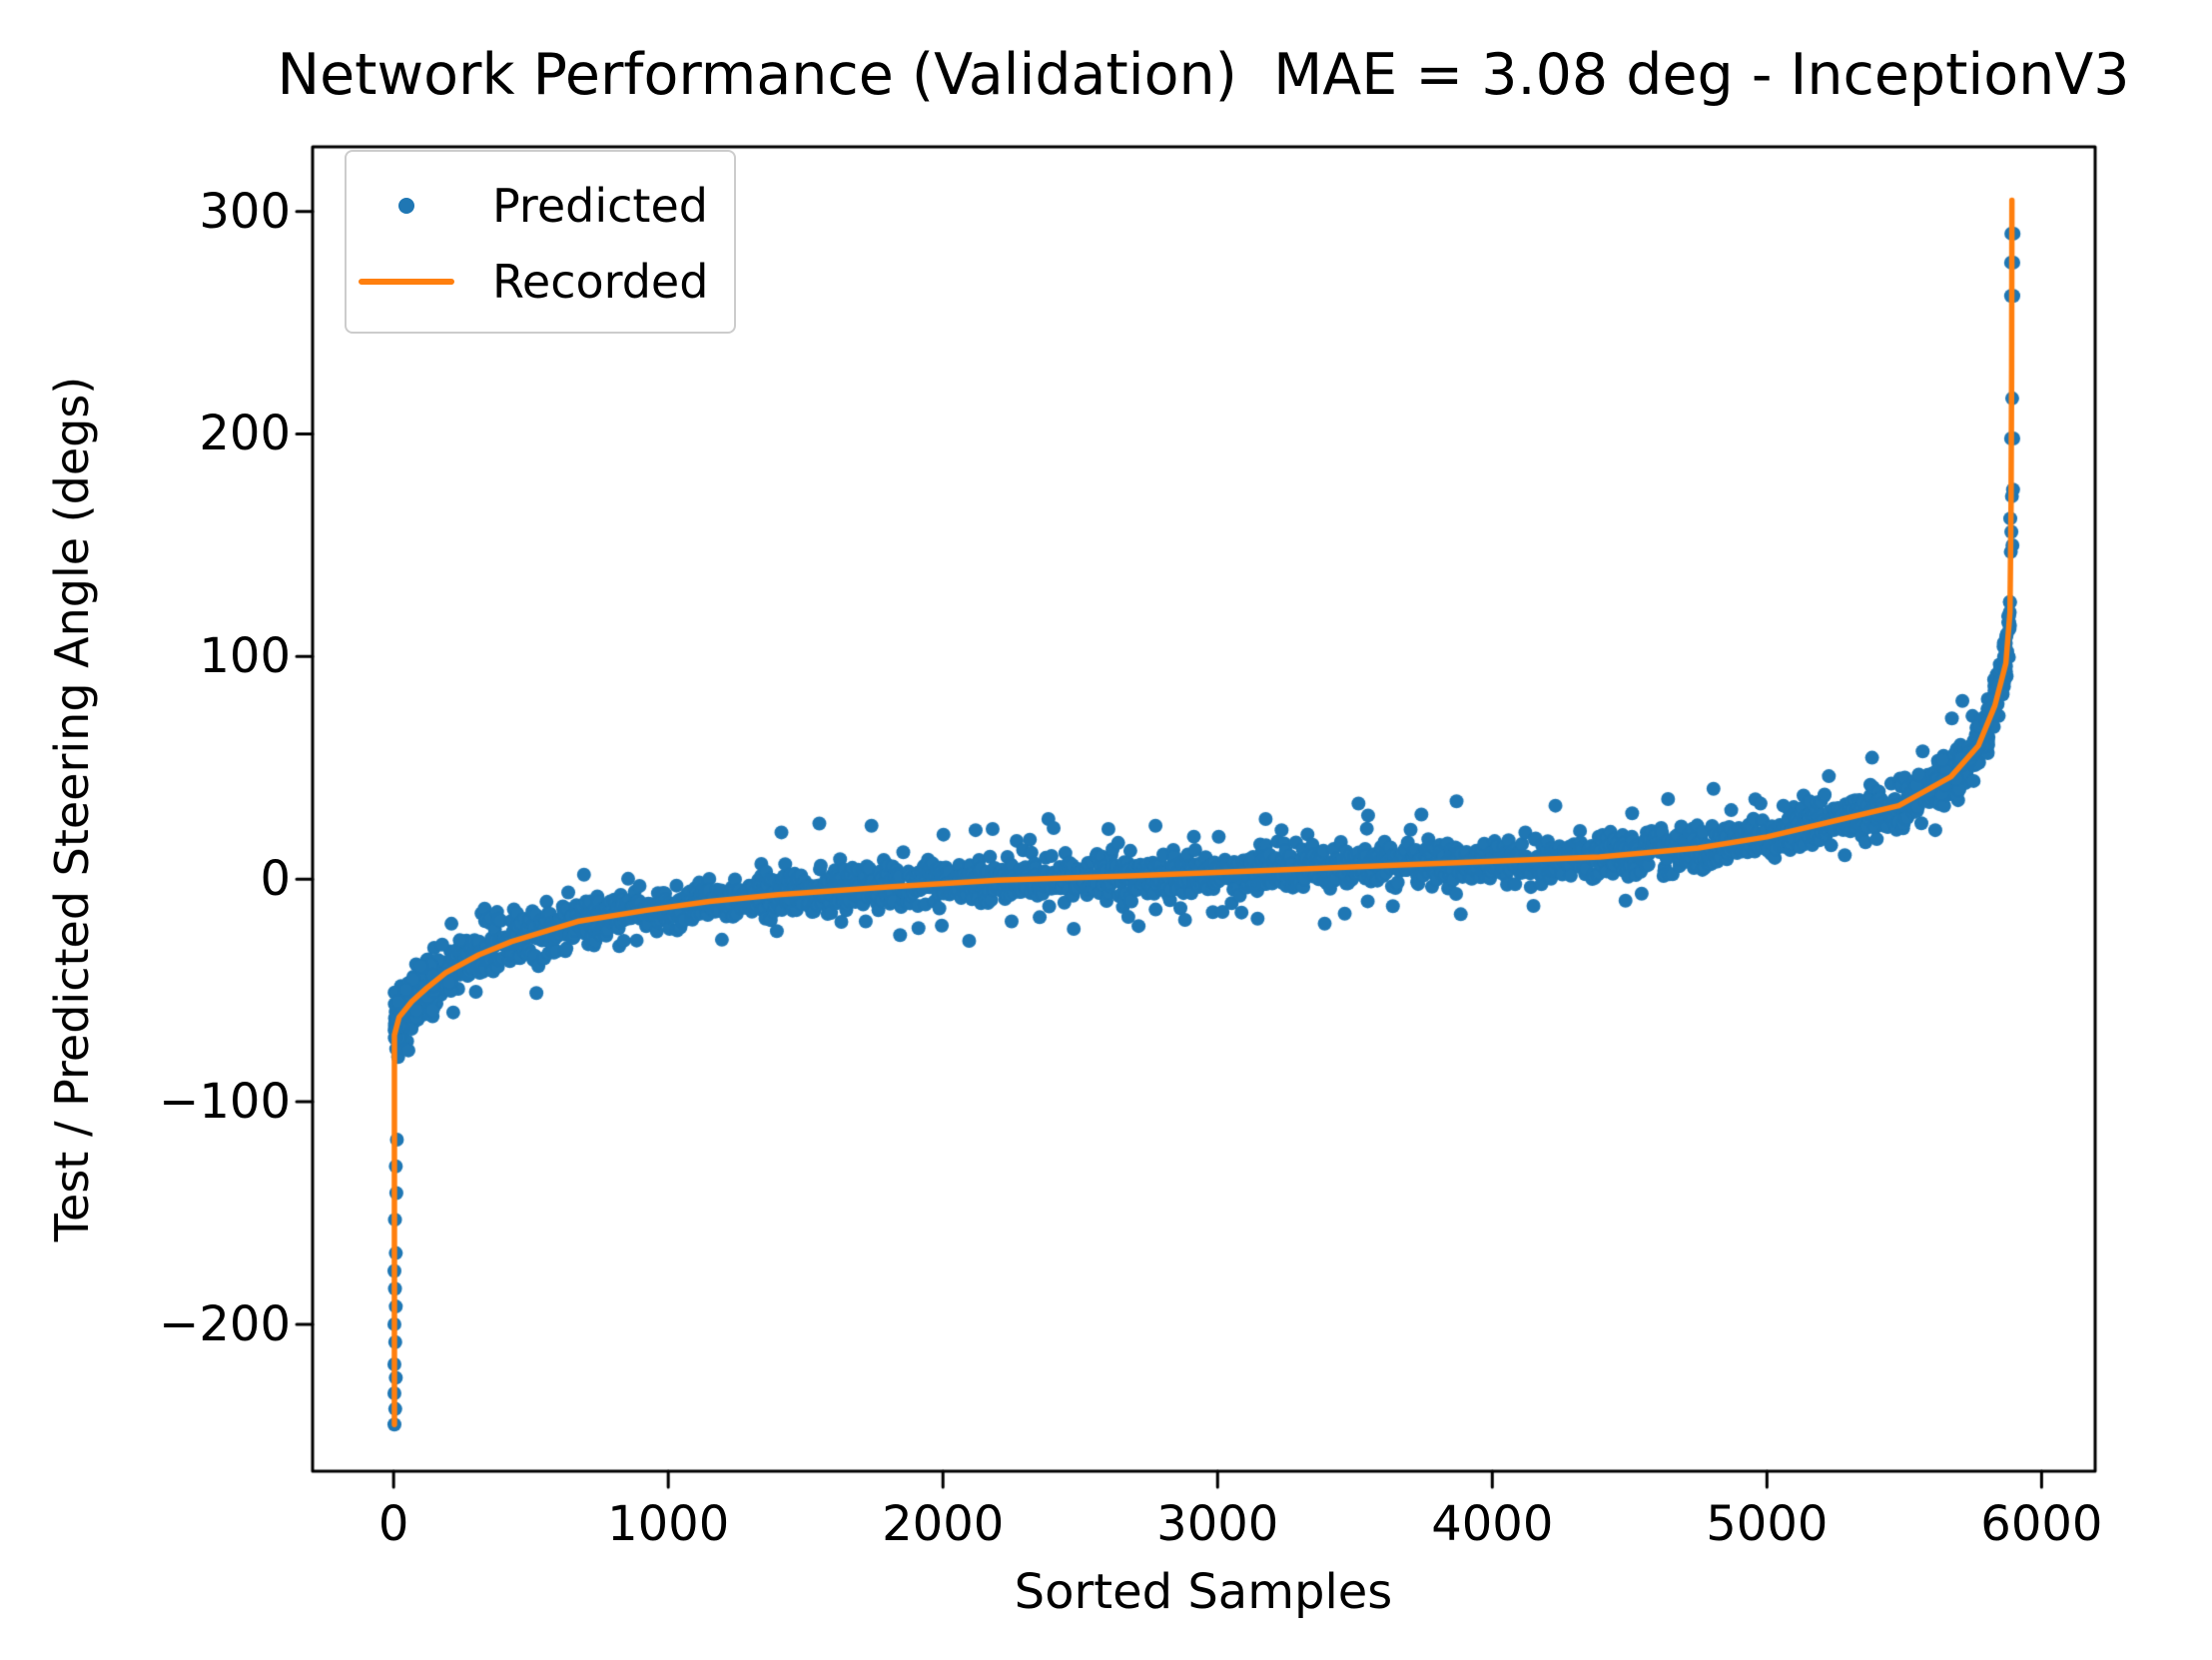 The image size is (2212, 1660). I want to click on y-tick-label: 300, so click(245, 211).